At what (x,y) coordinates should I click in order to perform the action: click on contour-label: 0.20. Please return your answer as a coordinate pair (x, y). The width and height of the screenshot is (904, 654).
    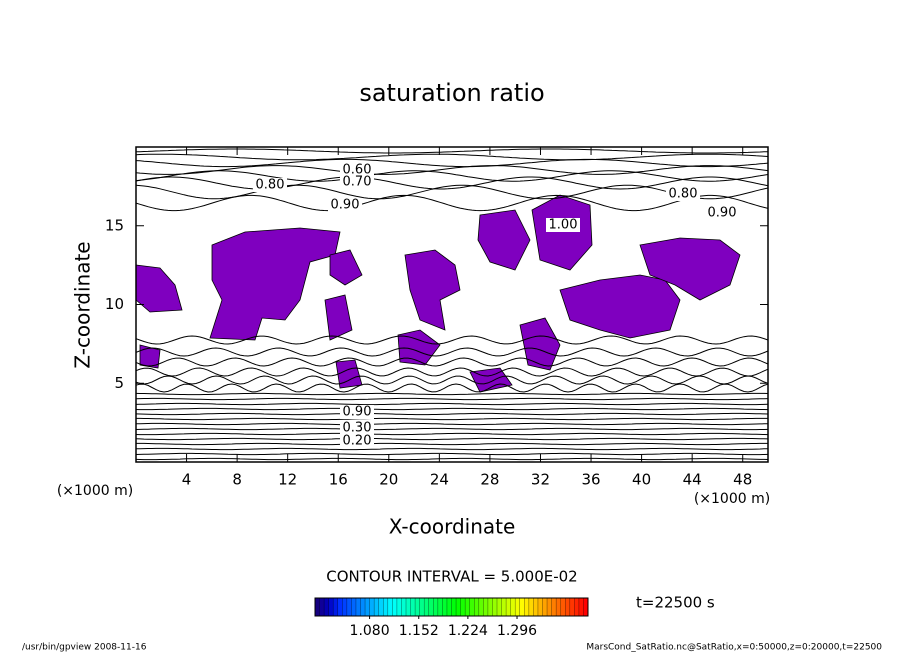
    Looking at the image, I should click on (357, 441).